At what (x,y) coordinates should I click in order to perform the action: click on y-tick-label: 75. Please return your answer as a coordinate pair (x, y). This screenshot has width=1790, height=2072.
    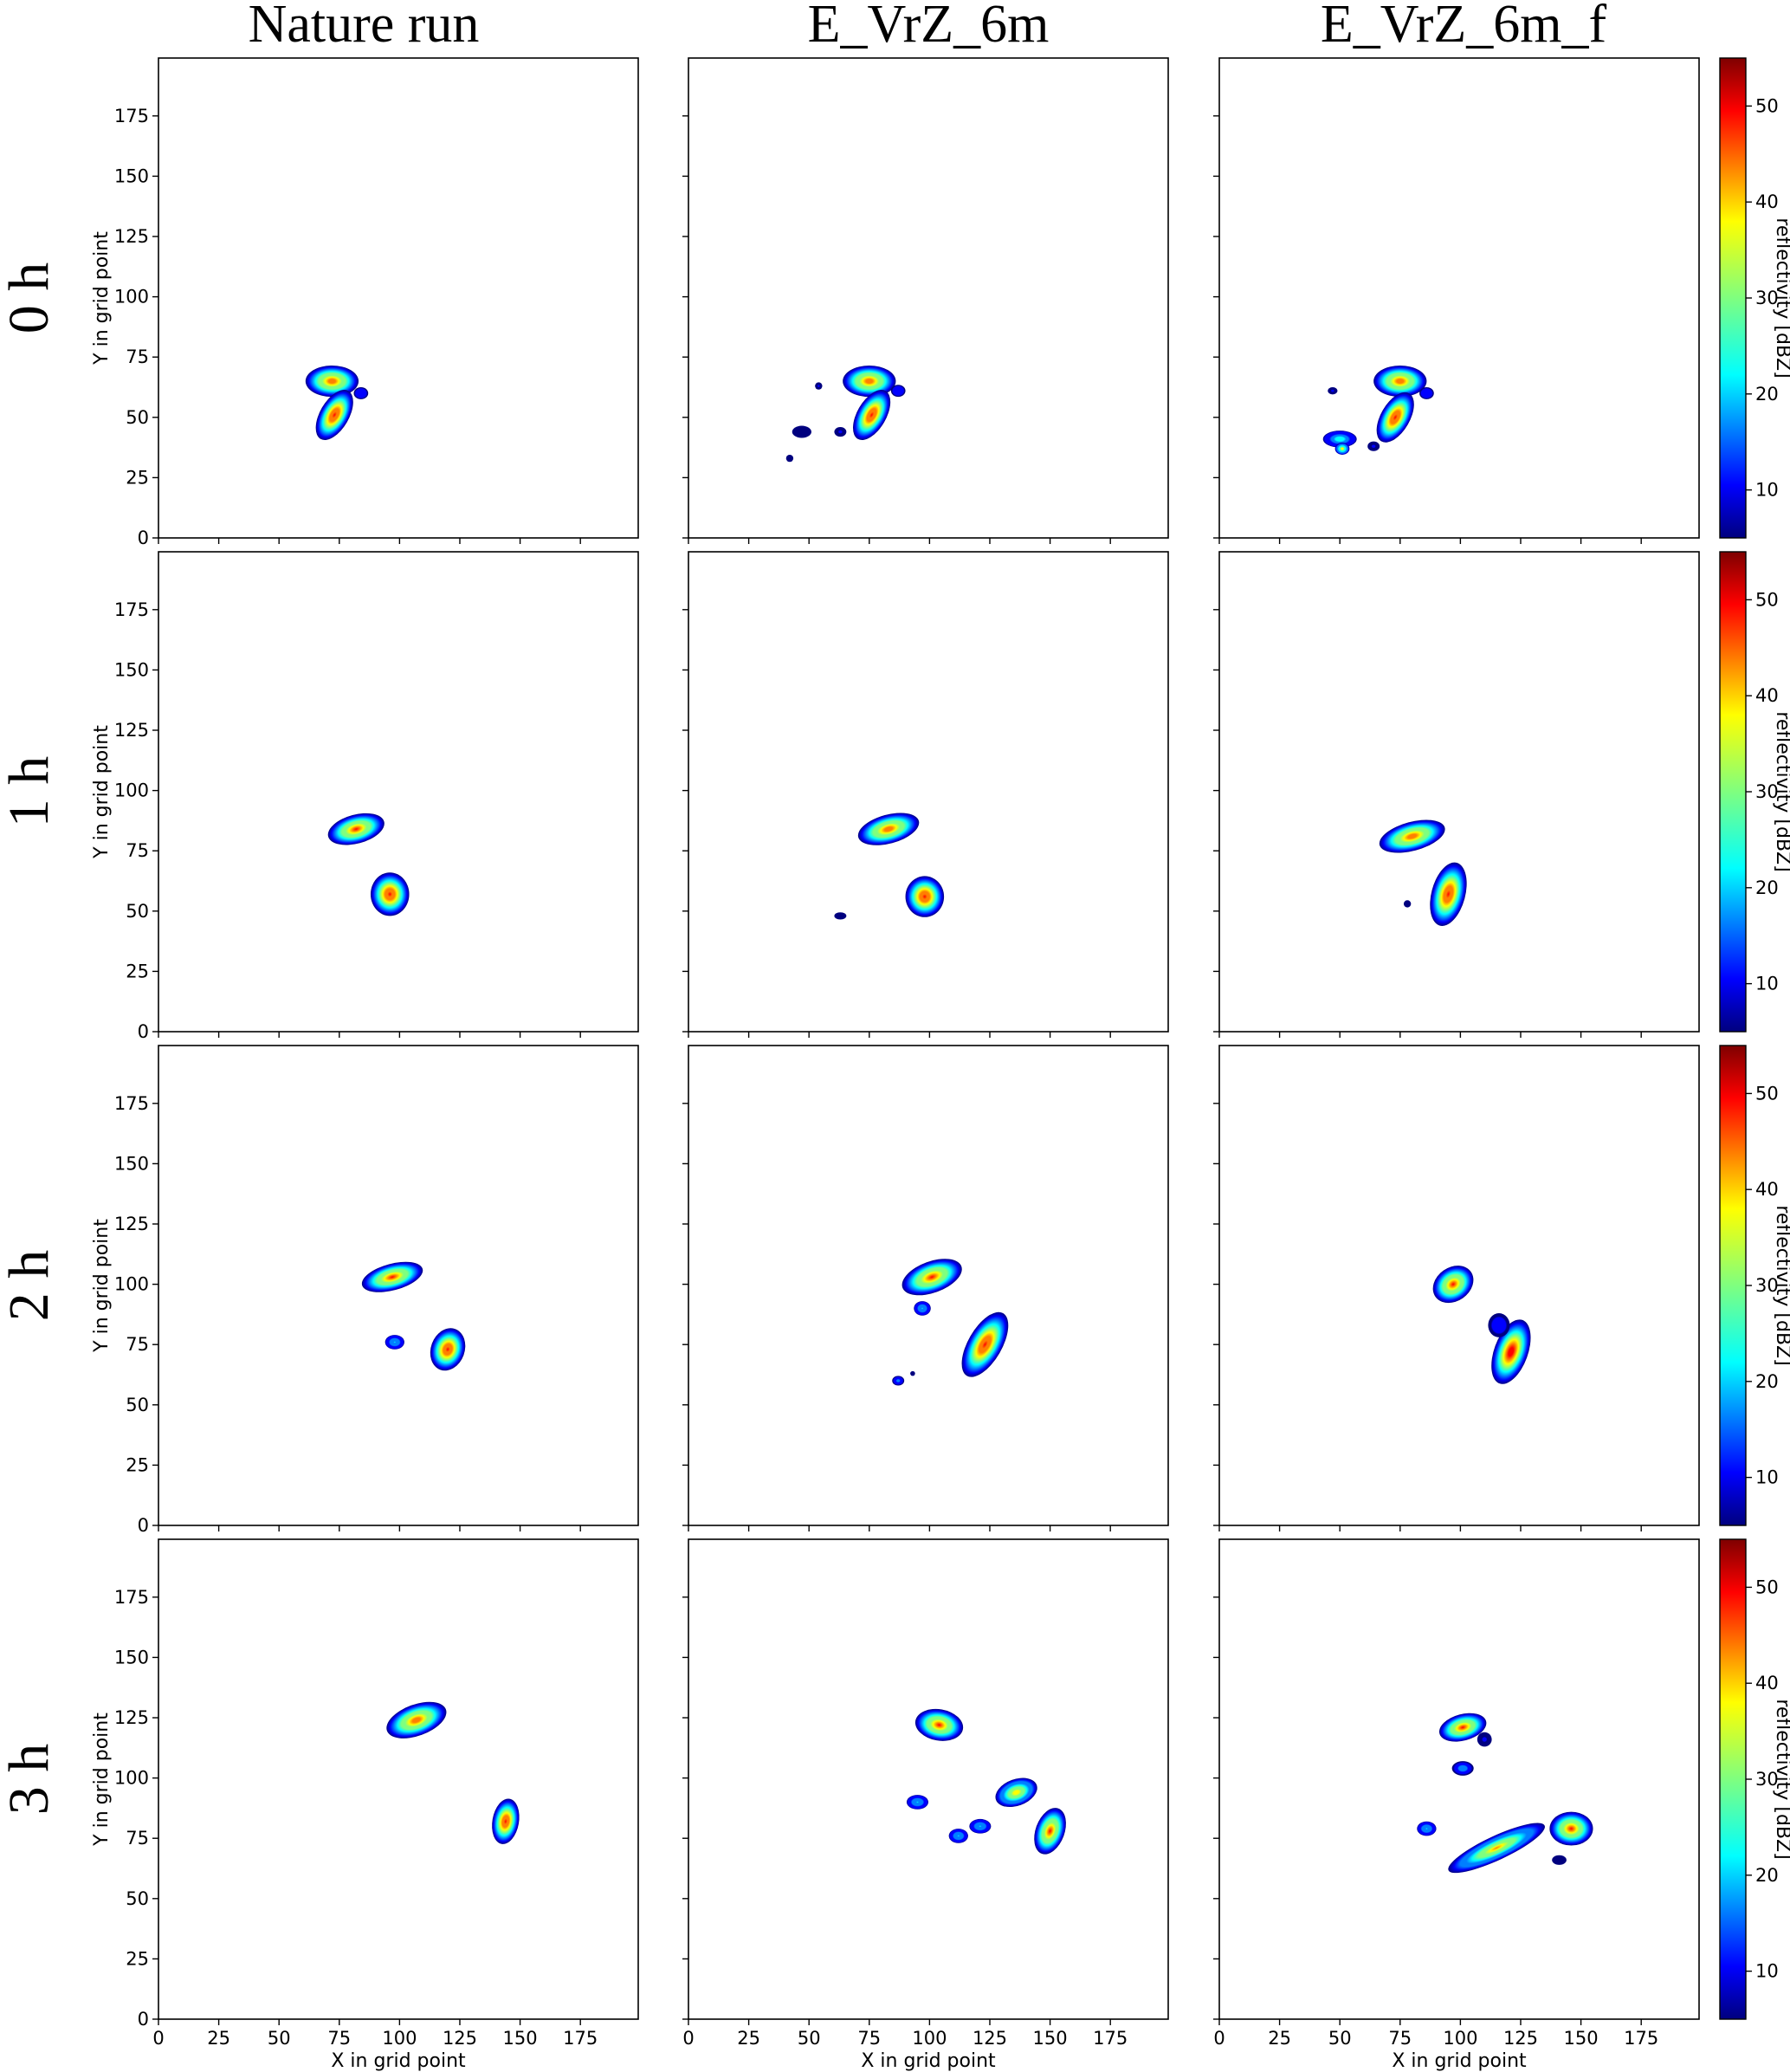
    Looking at the image, I should click on (138, 850).